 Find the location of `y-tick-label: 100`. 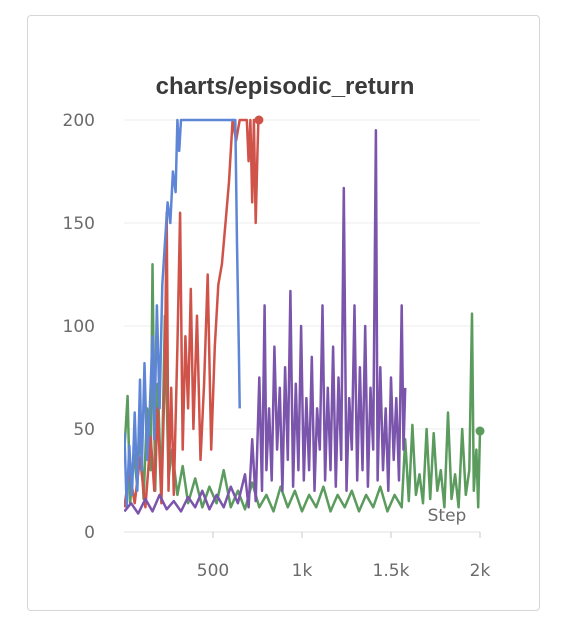

y-tick-label: 100 is located at coordinates (79, 327).